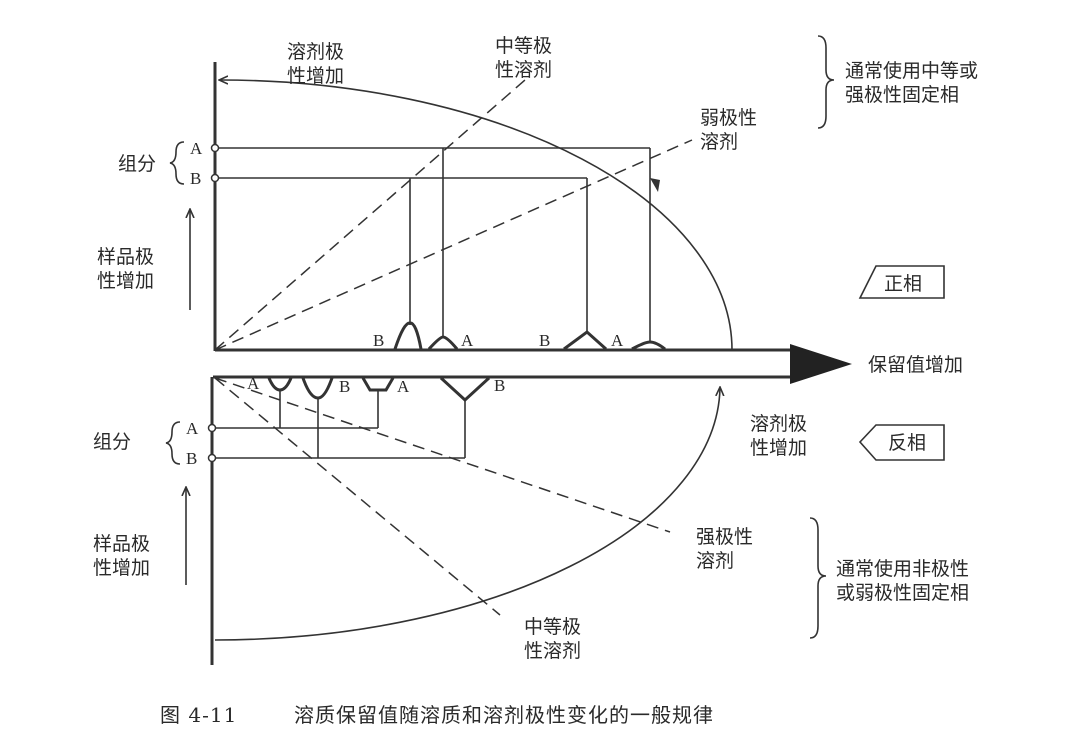 This screenshot has width=1086, height=743. I want to click on peak-b2-reversed, so click(465, 389).